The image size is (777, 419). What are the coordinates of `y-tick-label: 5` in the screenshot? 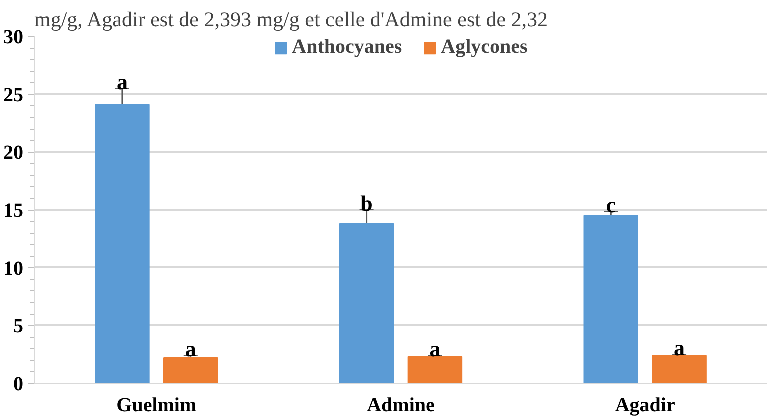 It's located at (19, 327).